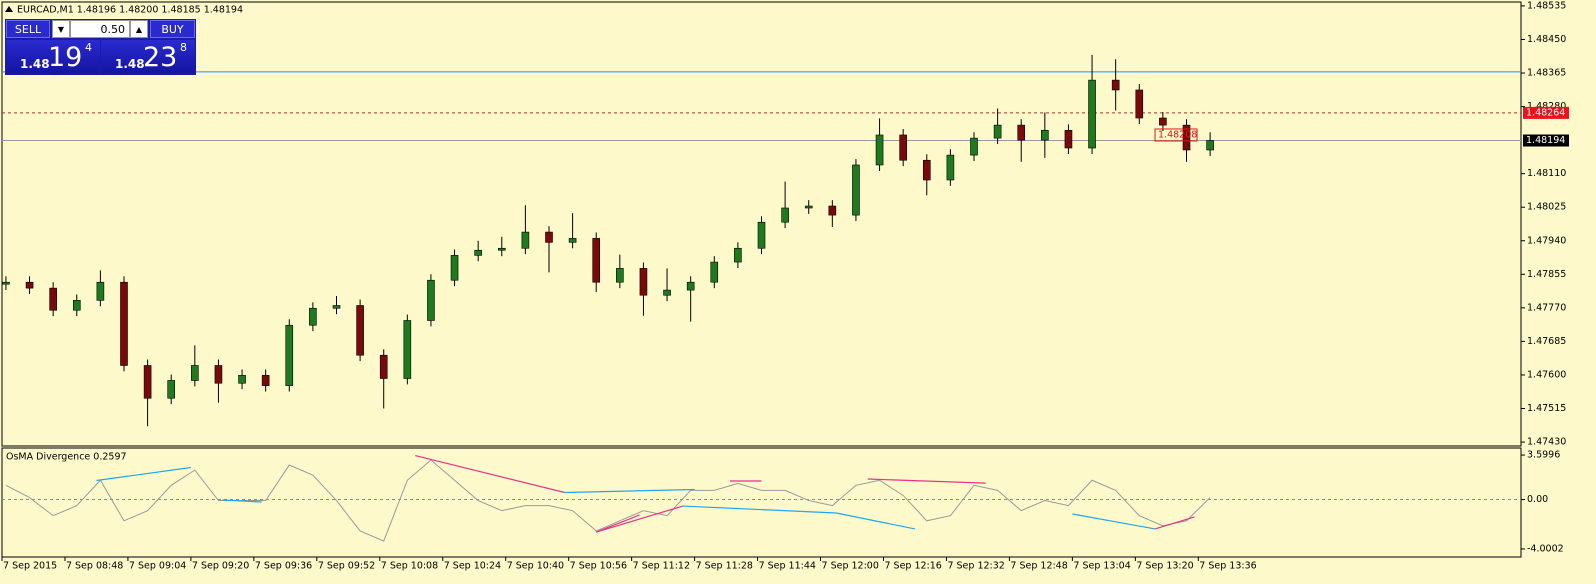 This screenshot has height=584, width=1596. What do you see at coordinates (1546, 374) in the screenshot?
I see `y-tick-label: 1.47600` at bounding box center [1546, 374].